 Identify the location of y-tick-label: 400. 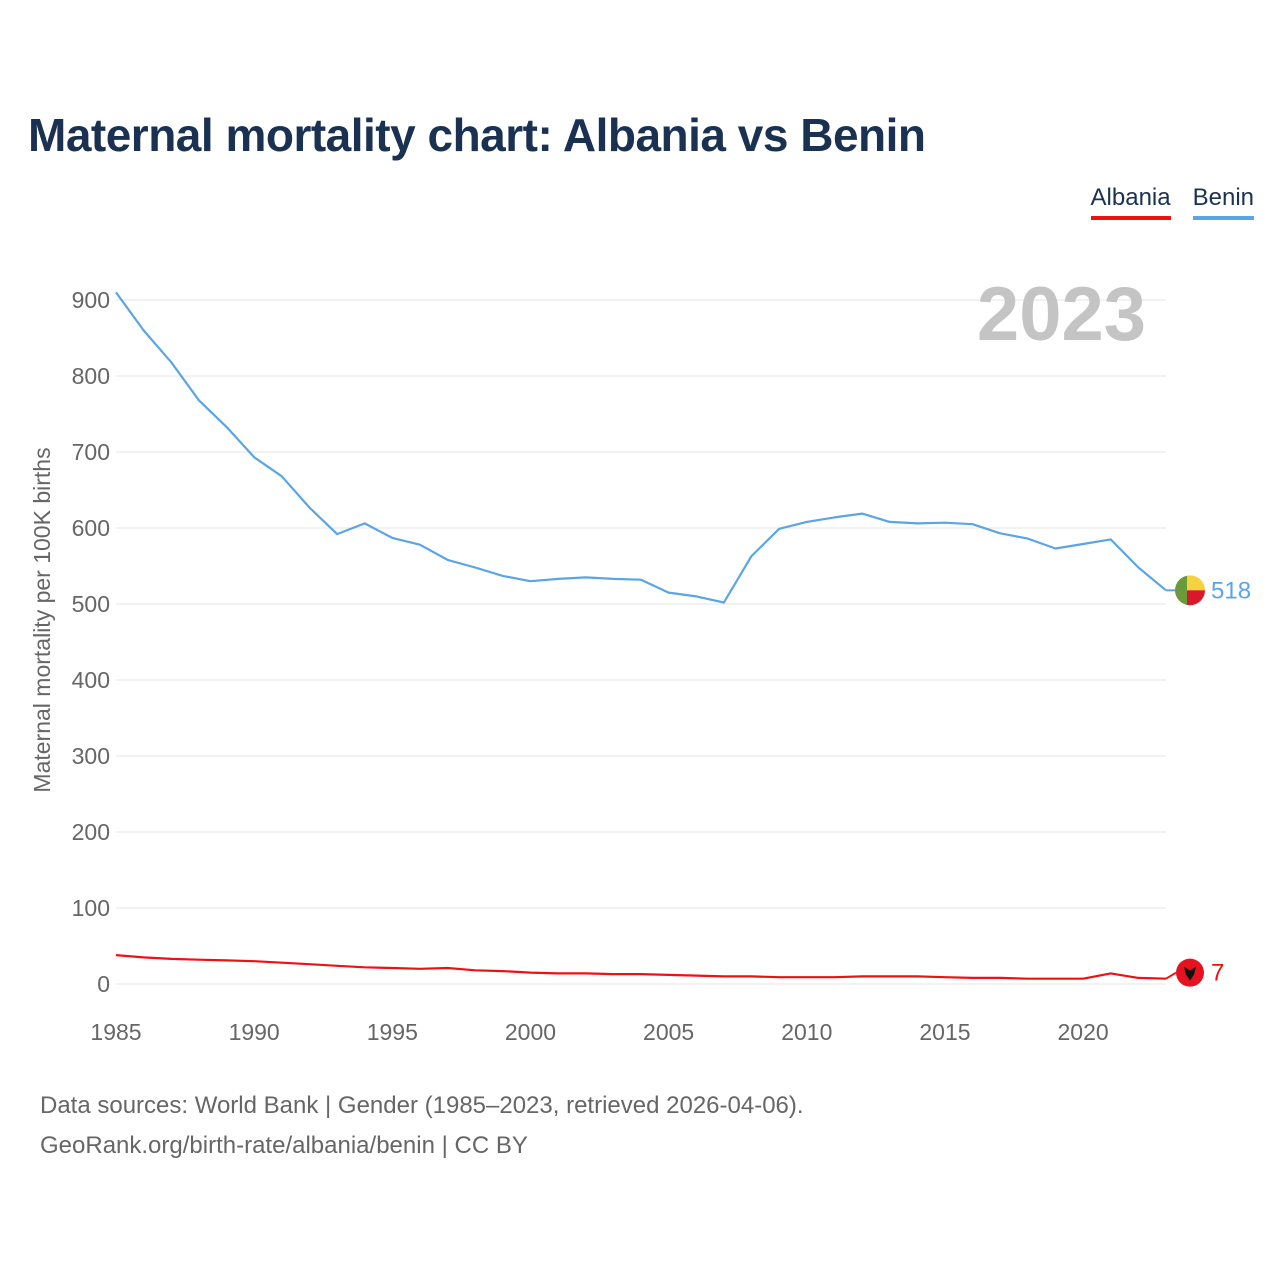
(91, 680).